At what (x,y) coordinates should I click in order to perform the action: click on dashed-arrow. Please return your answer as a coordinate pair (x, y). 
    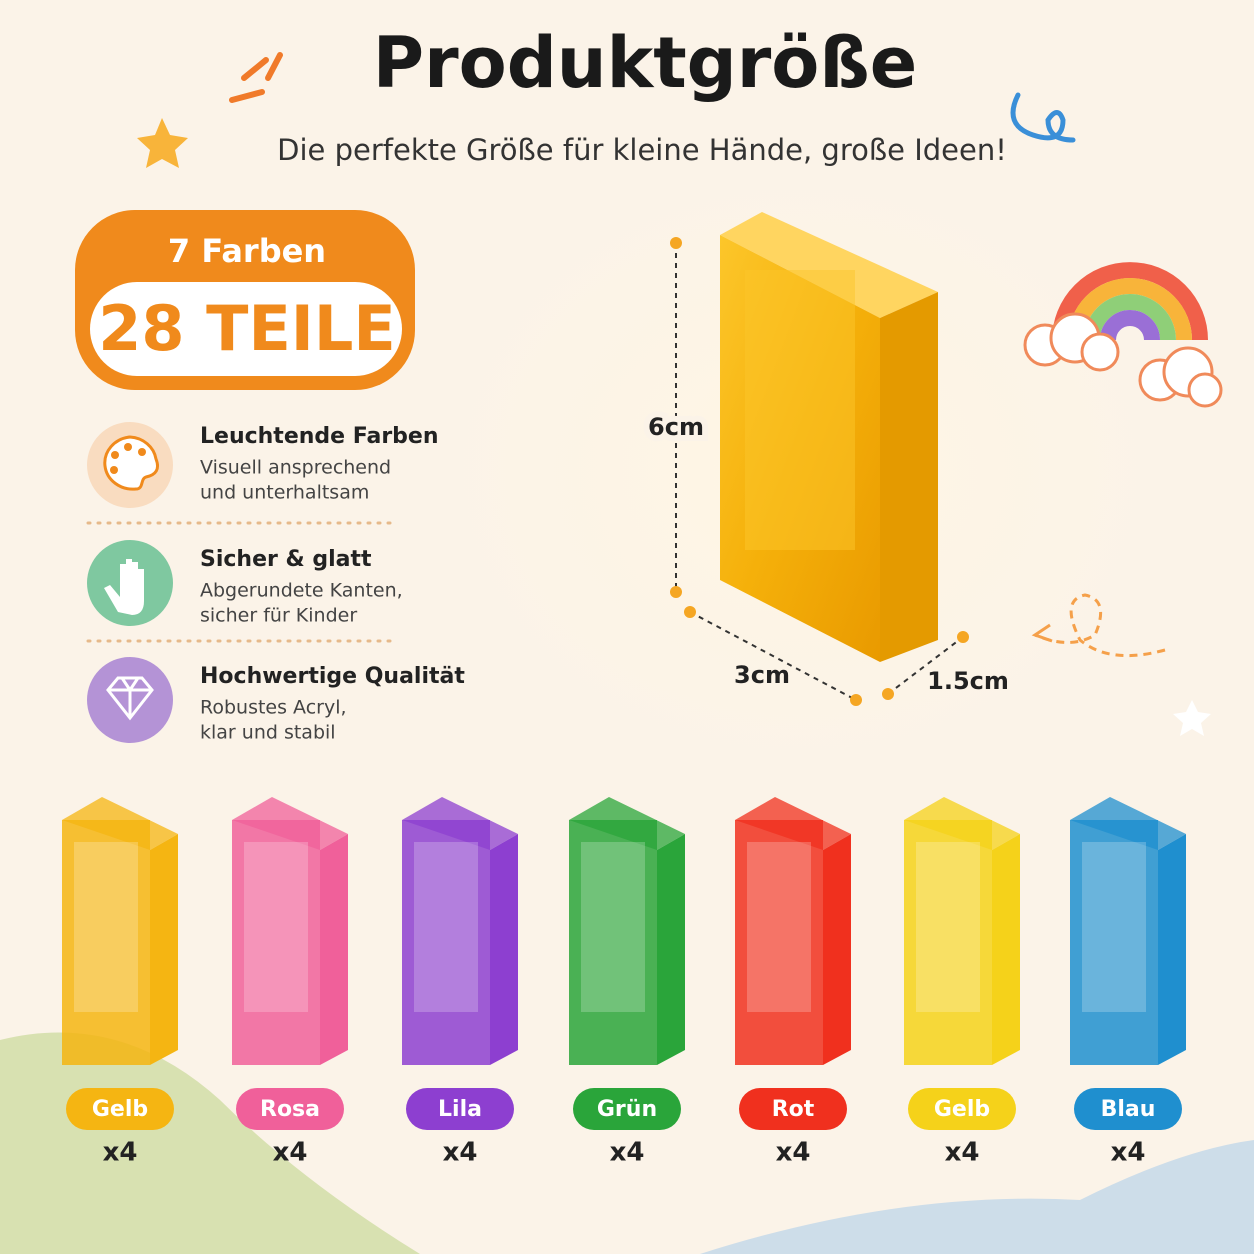
    Looking at the image, I should click on (1100, 625).